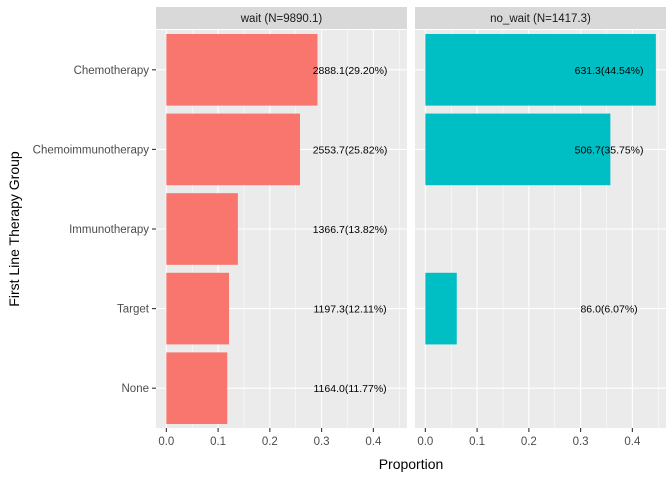  I want to click on facet-title: wait (N=9890.1), so click(281, 19).